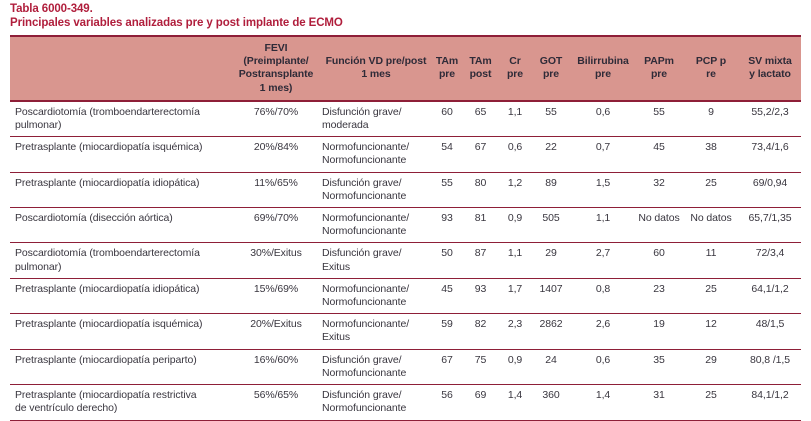 The width and height of the screenshot is (811, 421). What do you see at coordinates (711, 331) in the screenshot?
I see `pcp-pre-cell: 12` at bounding box center [711, 331].